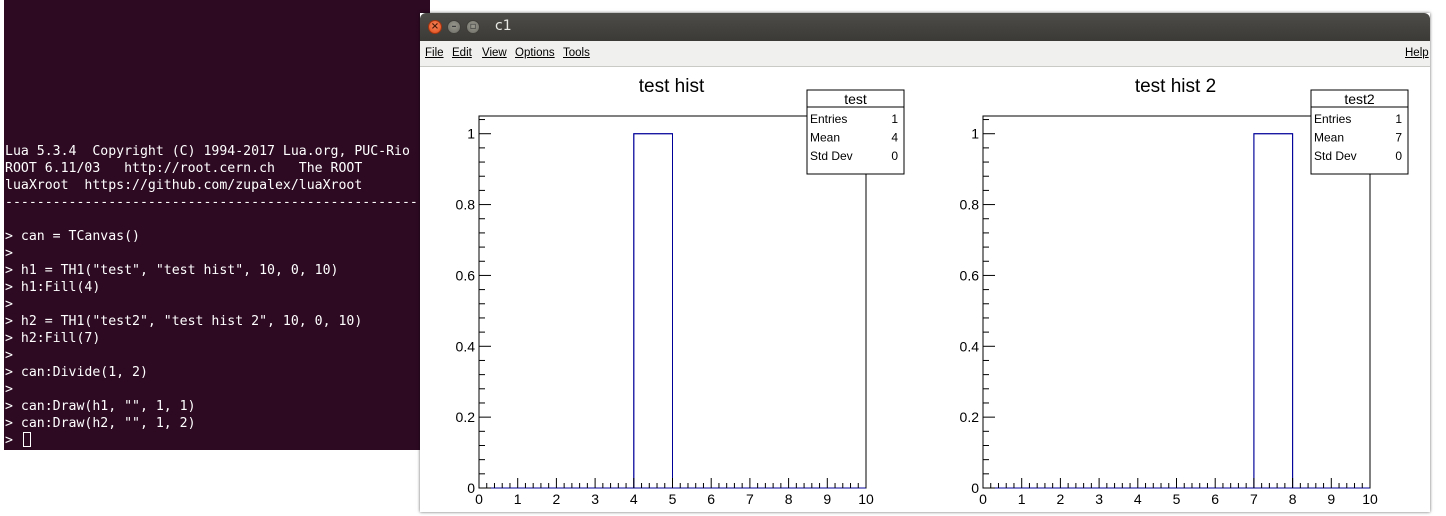 The image size is (1446, 516). I want to click on terminal-cursor, so click(26, 439).